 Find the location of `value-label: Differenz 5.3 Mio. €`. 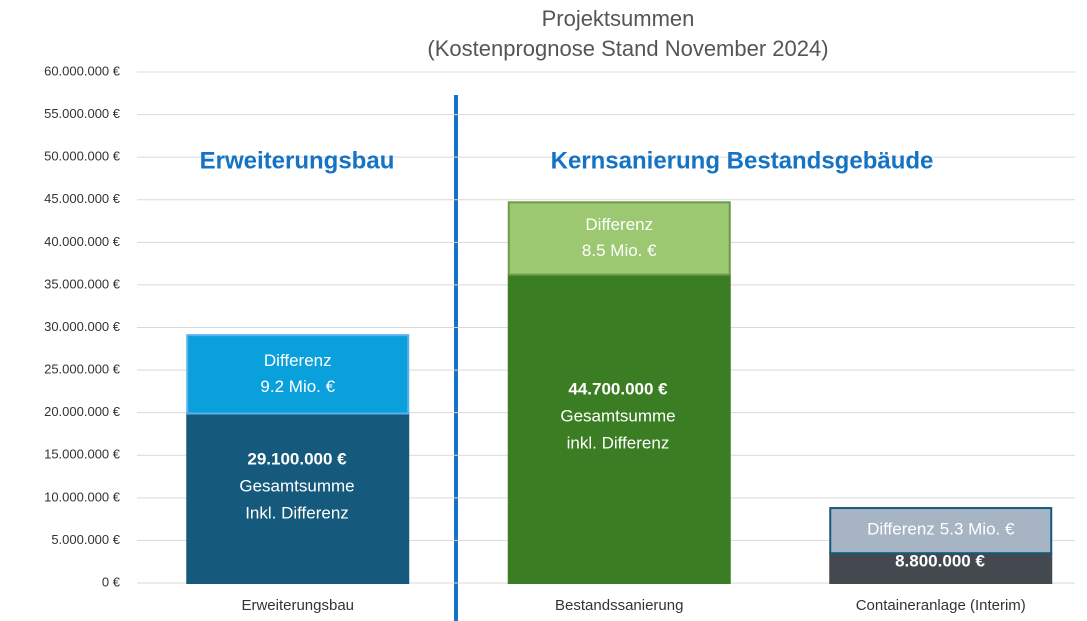

value-label: Differenz 5.3 Mio. € is located at coordinates (941, 529).